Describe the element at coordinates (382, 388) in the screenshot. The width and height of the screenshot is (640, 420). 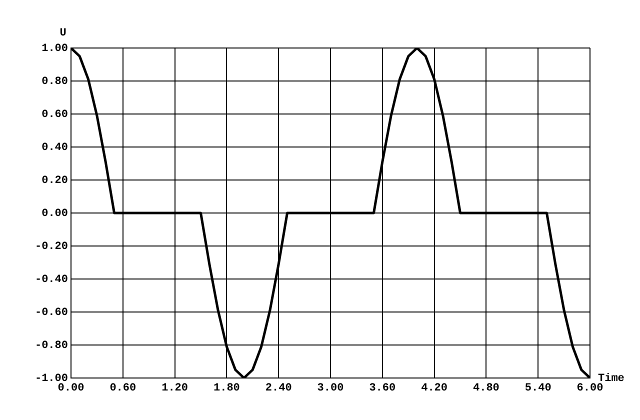
I see `x-tick-label: 3.60` at that location.